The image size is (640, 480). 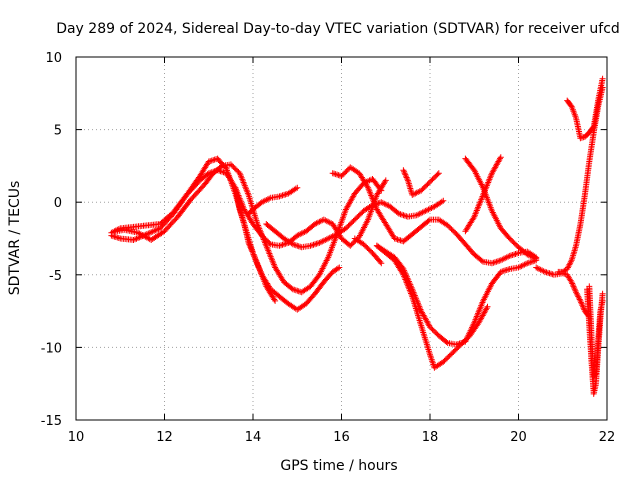 I want to click on x-tick-label: 20, so click(x=518, y=437).